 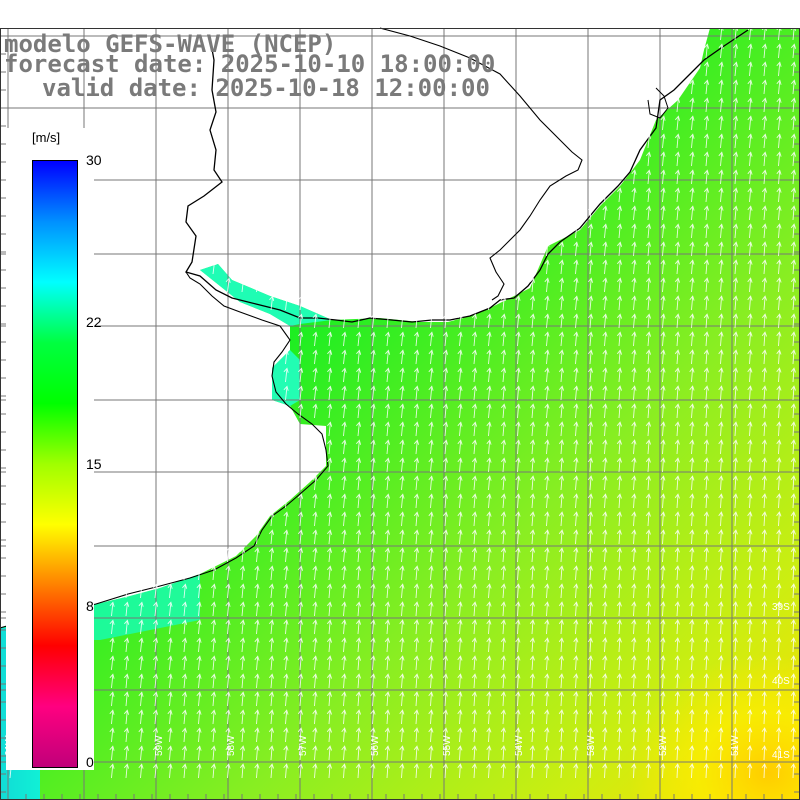 I want to click on longitude-label: 51W, so click(x=735, y=745).